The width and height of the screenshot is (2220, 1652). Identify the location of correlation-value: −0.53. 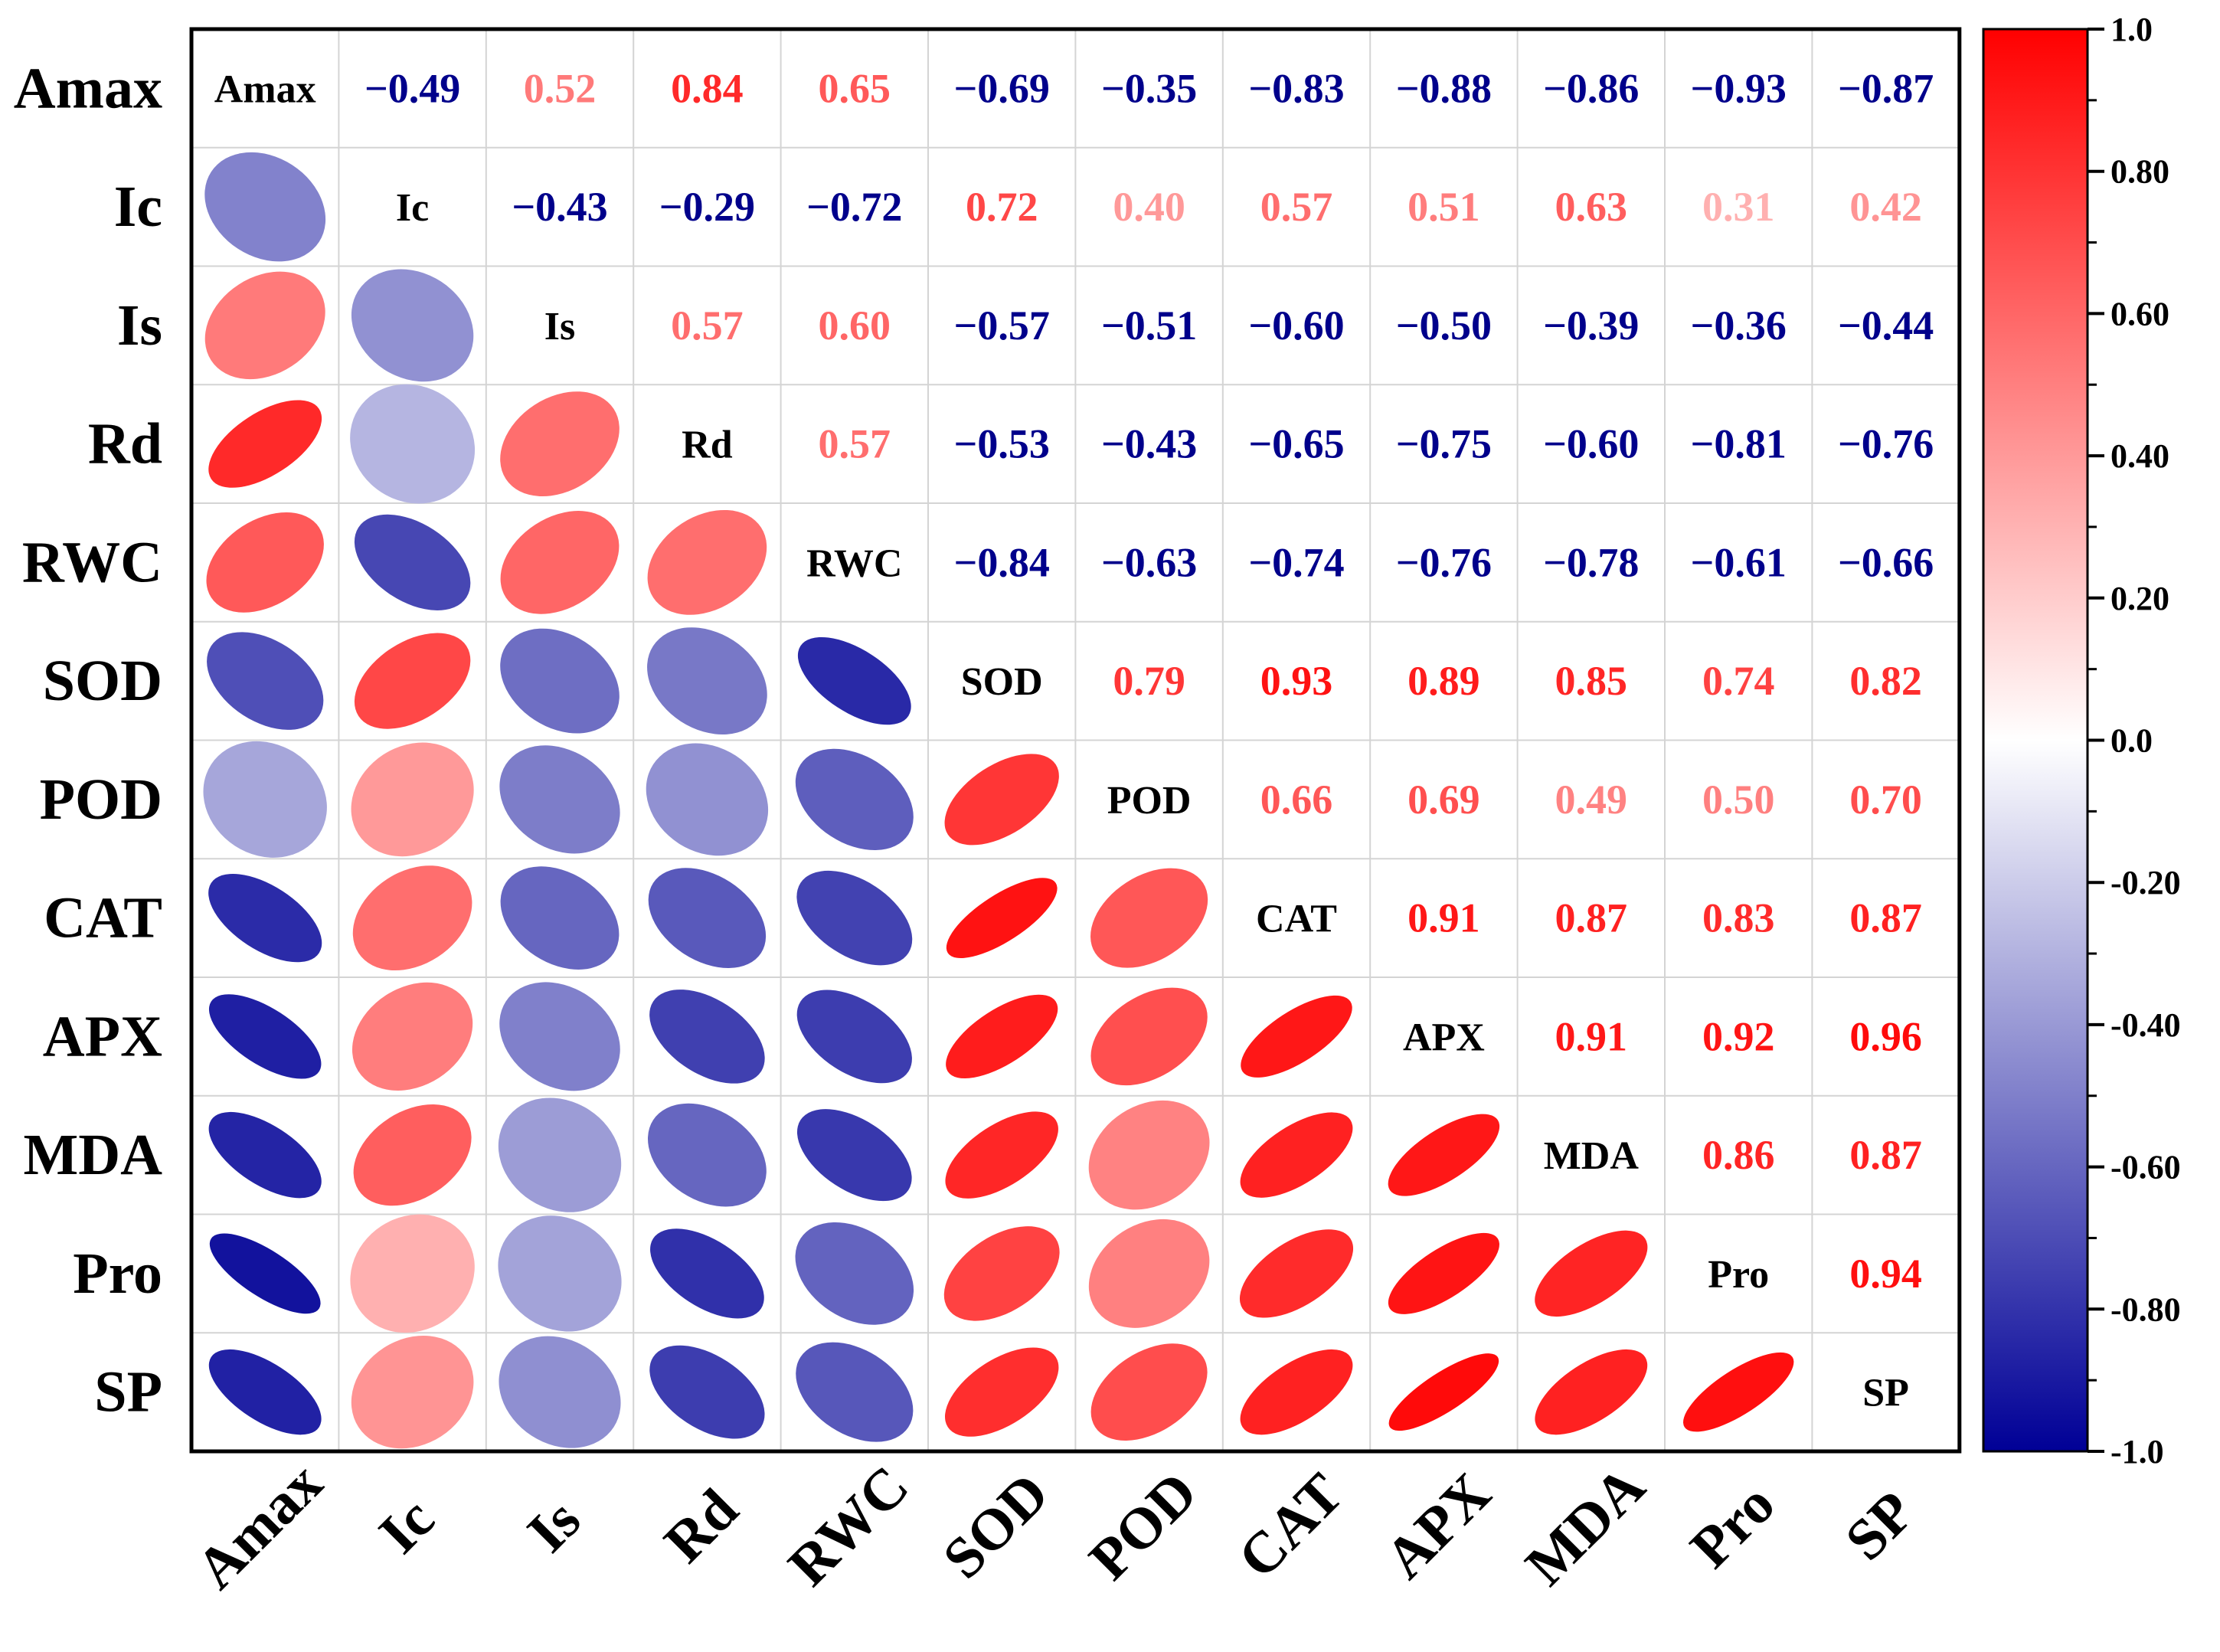
(1002, 444).